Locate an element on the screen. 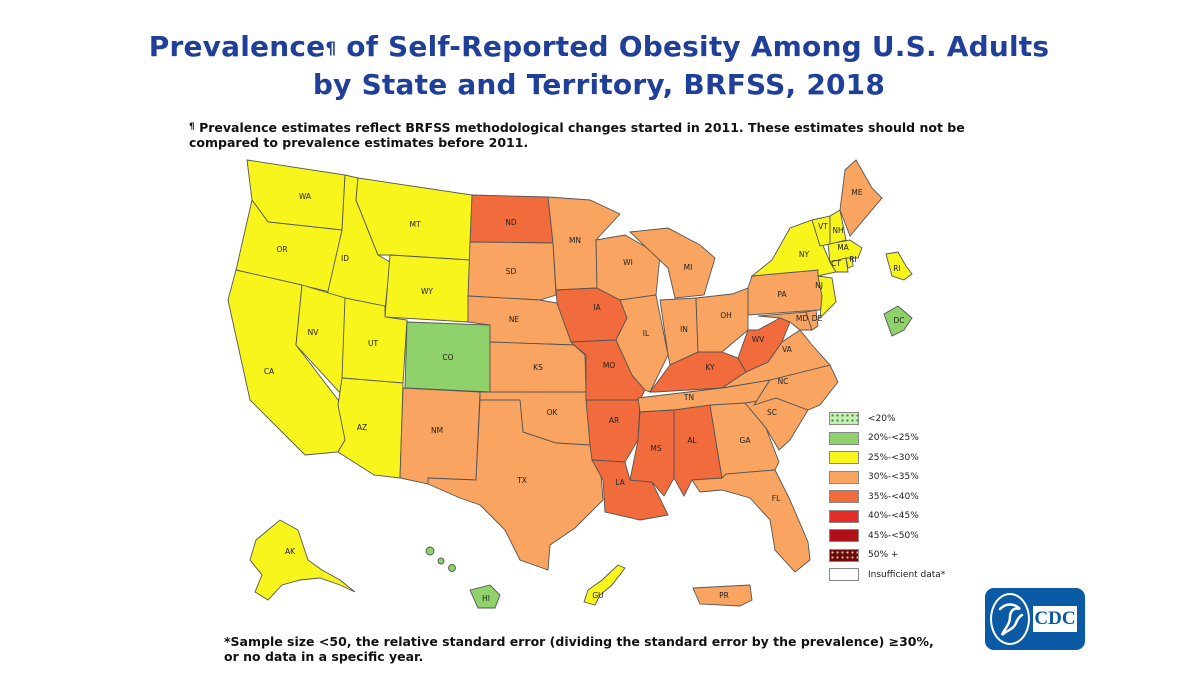 This screenshot has height=674, width=1198. state-IL is located at coordinates (642, 343).